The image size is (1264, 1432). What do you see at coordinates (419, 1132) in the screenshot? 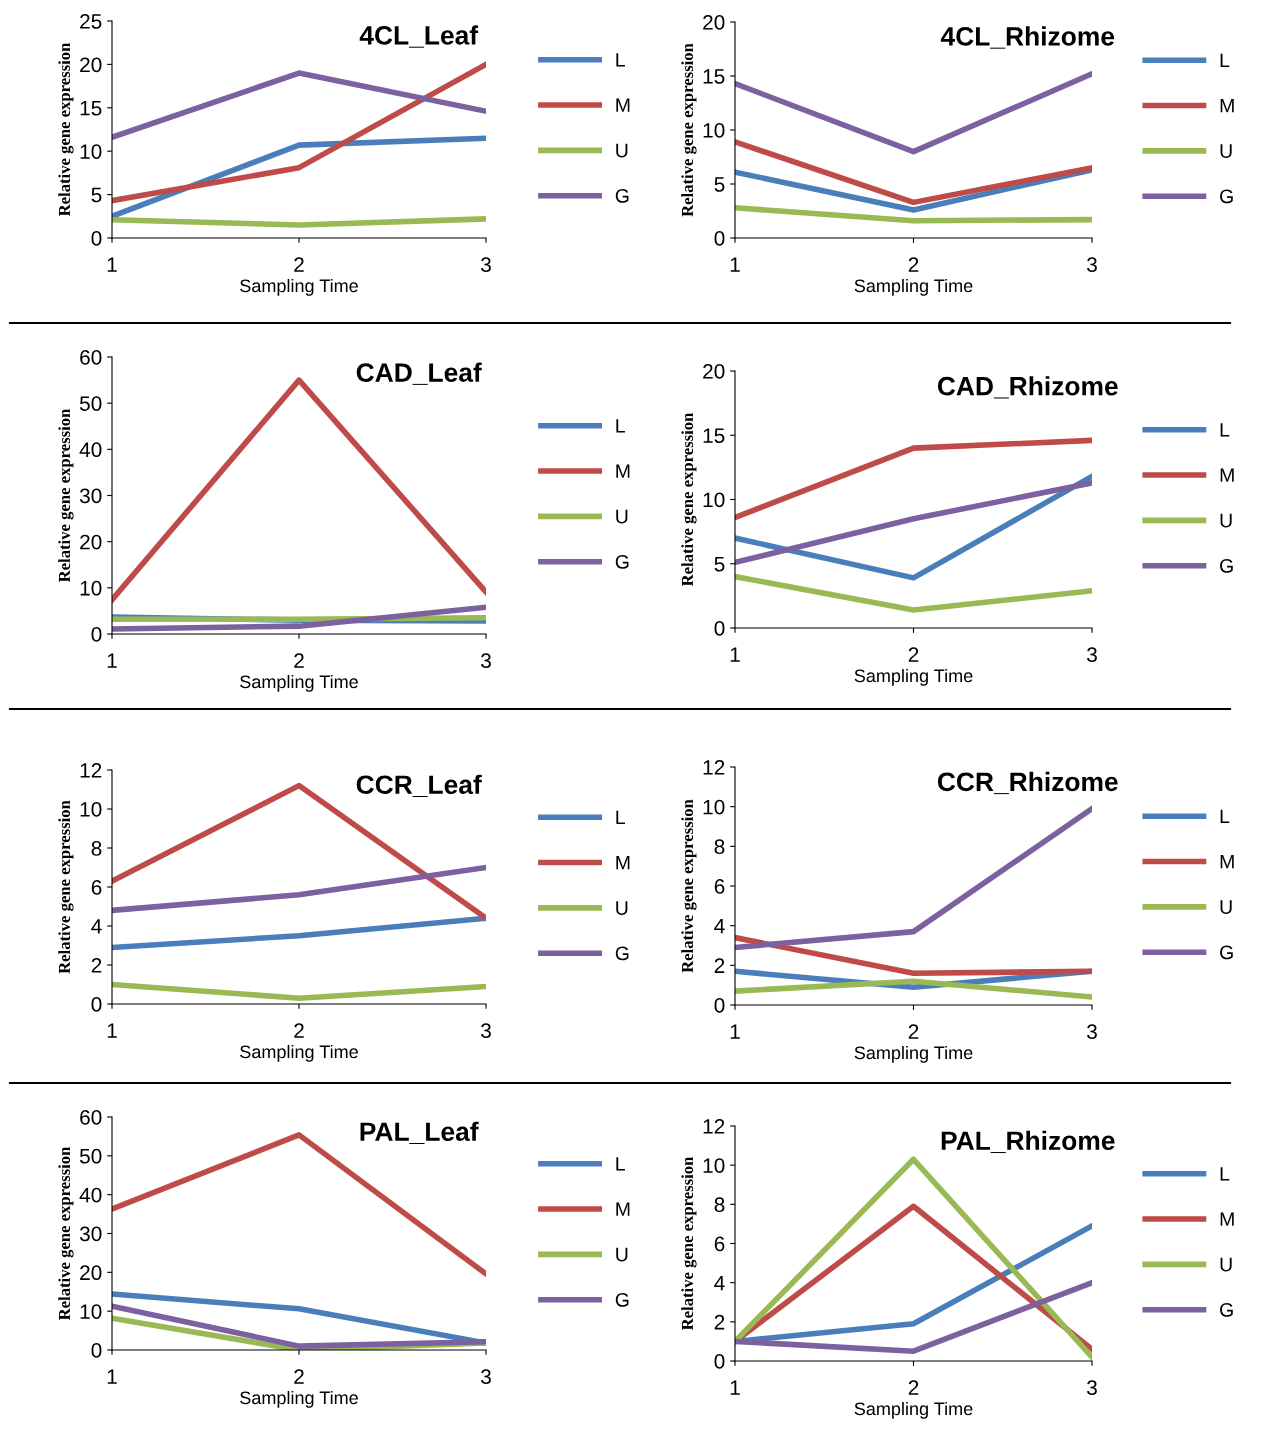
I see `chart-title: PAL_Leaf` at bounding box center [419, 1132].